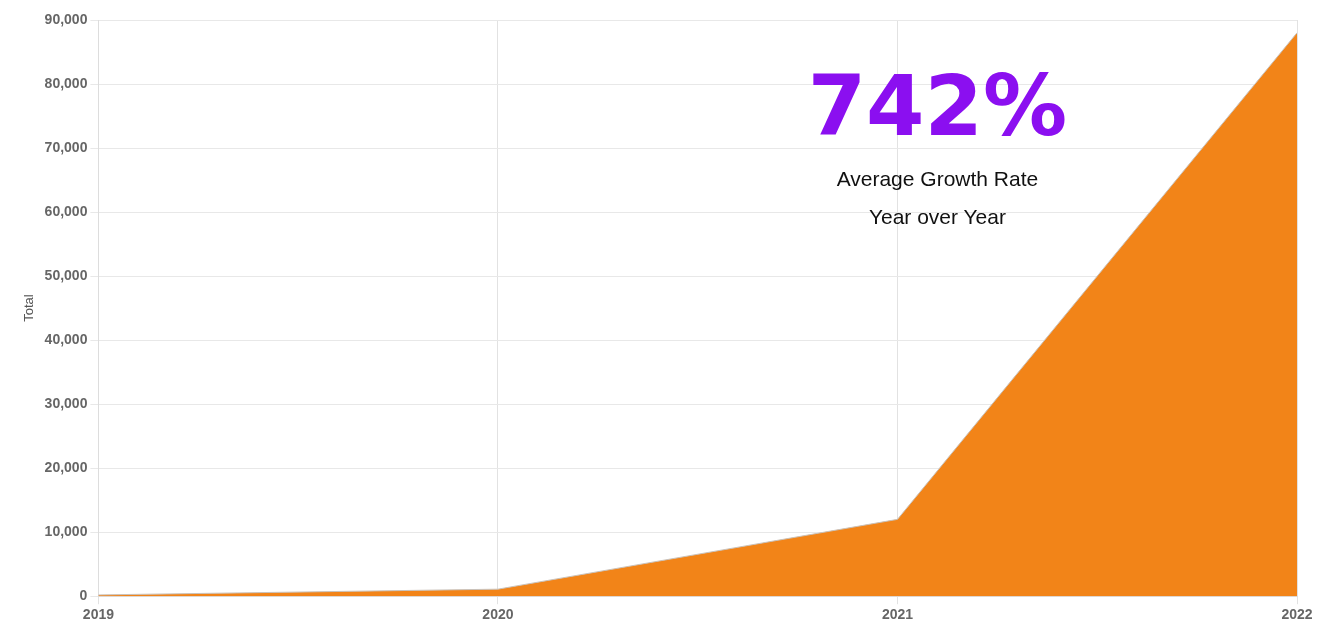 This screenshot has width=1337, height=633. What do you see at coordinates (66, 402) in the screenshot?
I see `y-tick-label: 30,000` at bounding box center [66, 402].